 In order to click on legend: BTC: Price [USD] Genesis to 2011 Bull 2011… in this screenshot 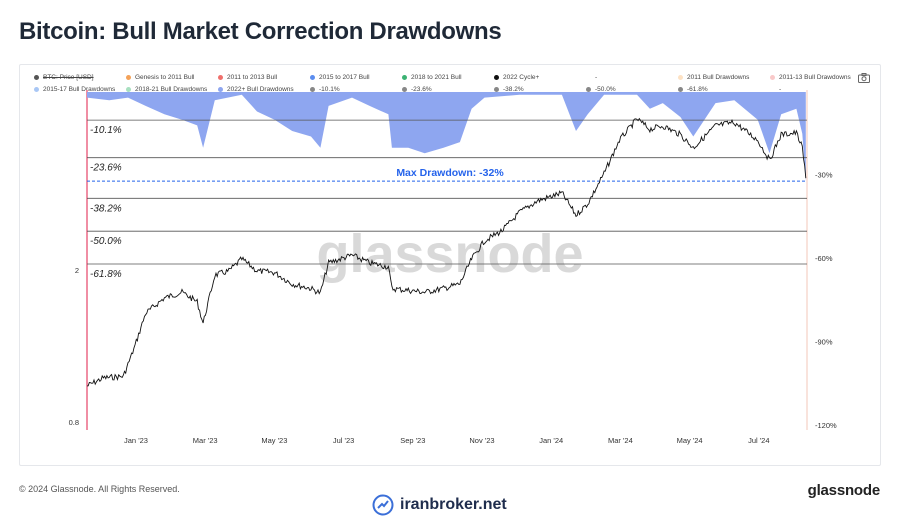, I will do `click(449, 83)`.